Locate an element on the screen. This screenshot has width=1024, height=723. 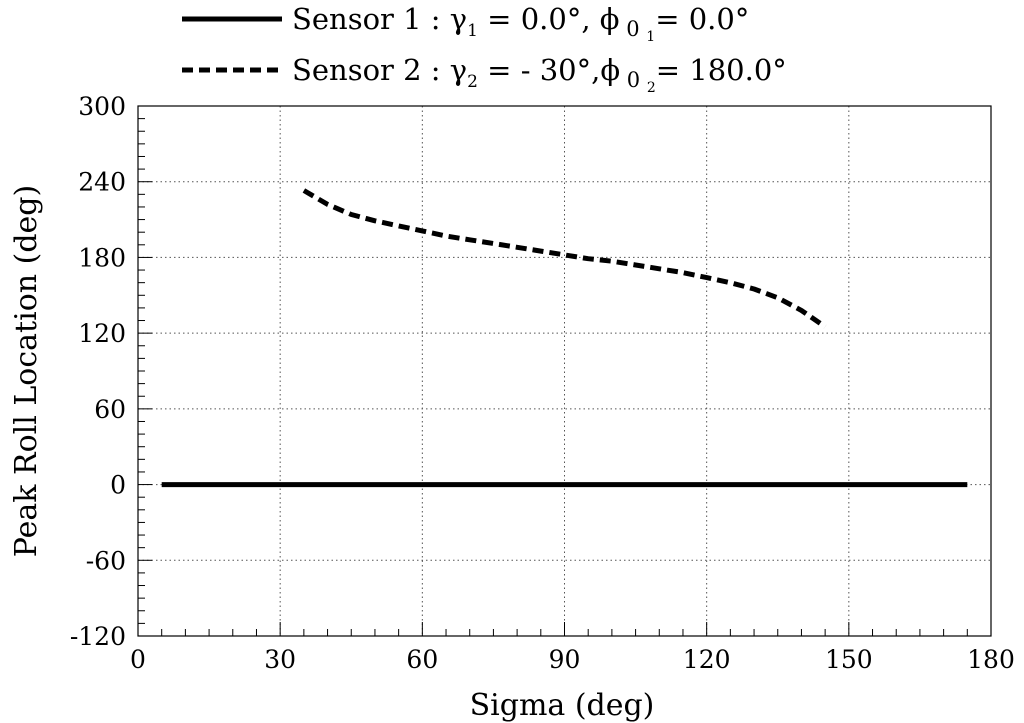
y-tick-label: 60 is located at coordinates (110, 409).